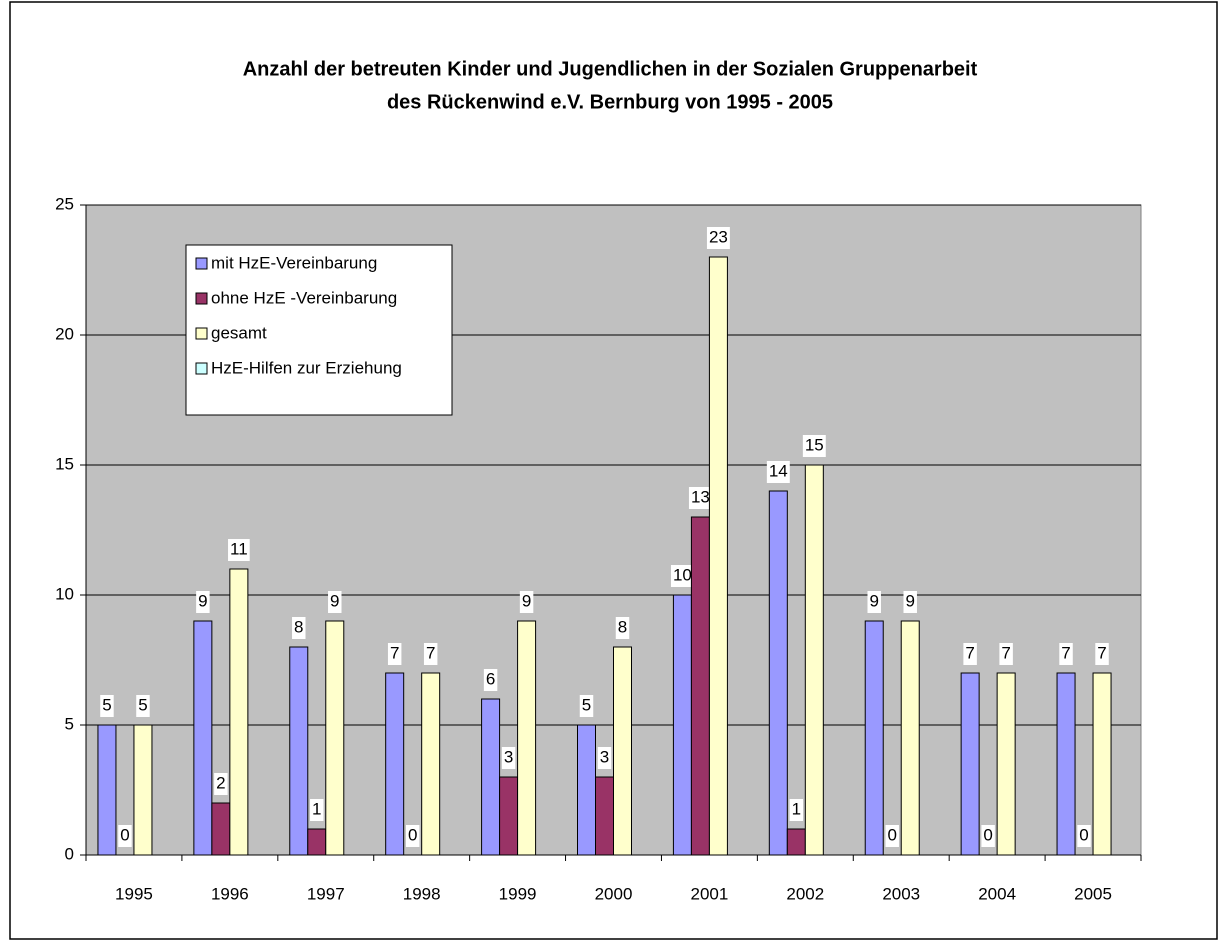 This screenshot has width=1220, height=947. I want to click on data-label-group: 11, so click(239, 550).